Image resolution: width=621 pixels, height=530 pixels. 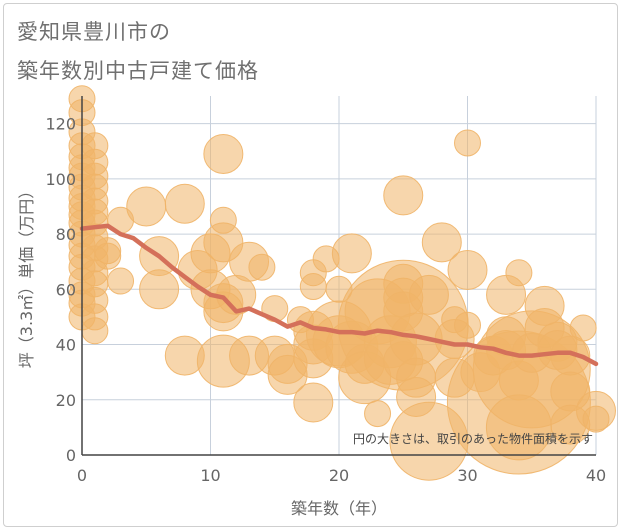 What do you see at coordinates (60, 124) in the screenshot?
I see `y-tick-label: 120` at bounding box center [60, 124].